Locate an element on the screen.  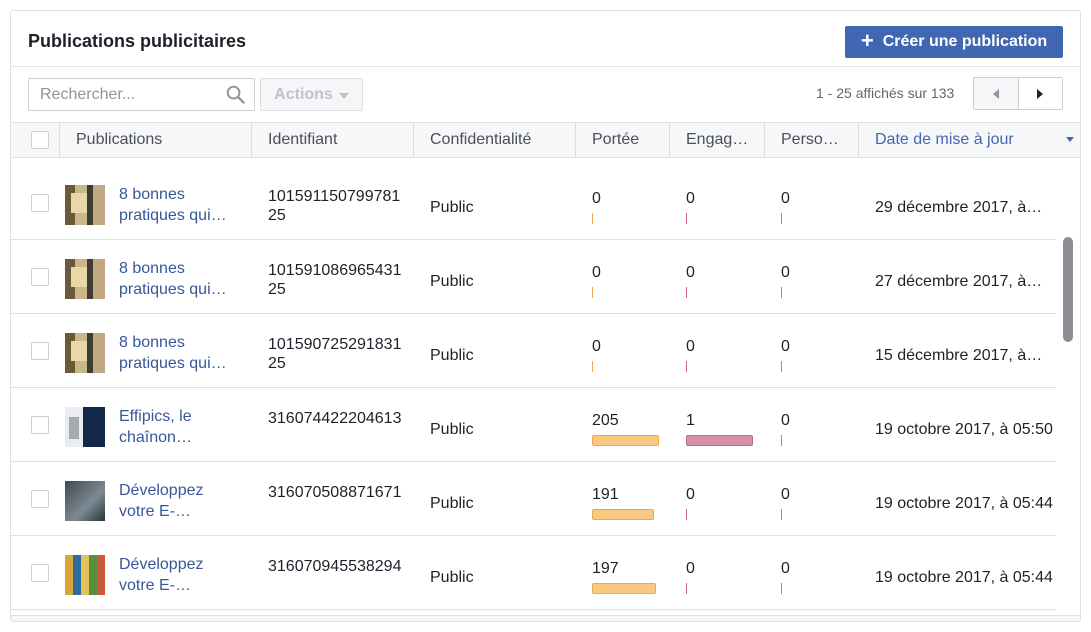
search-icon is located at coordinates (235, 94).